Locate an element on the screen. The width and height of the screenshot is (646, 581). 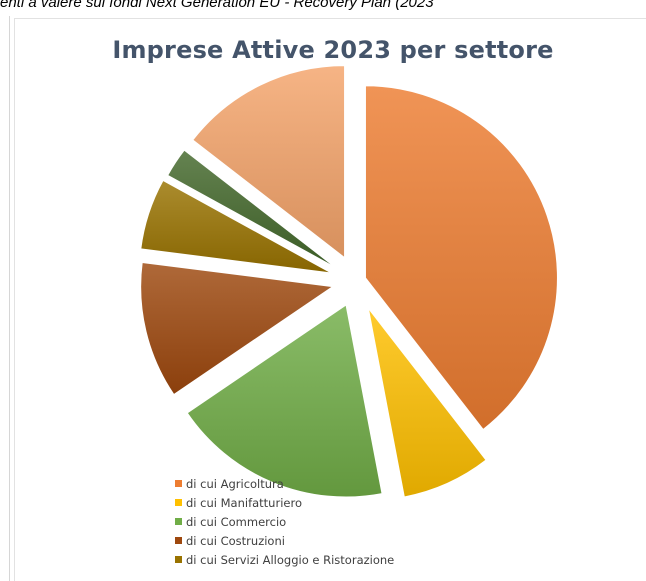
page-margin-rule is located at coordinates (9, 298).